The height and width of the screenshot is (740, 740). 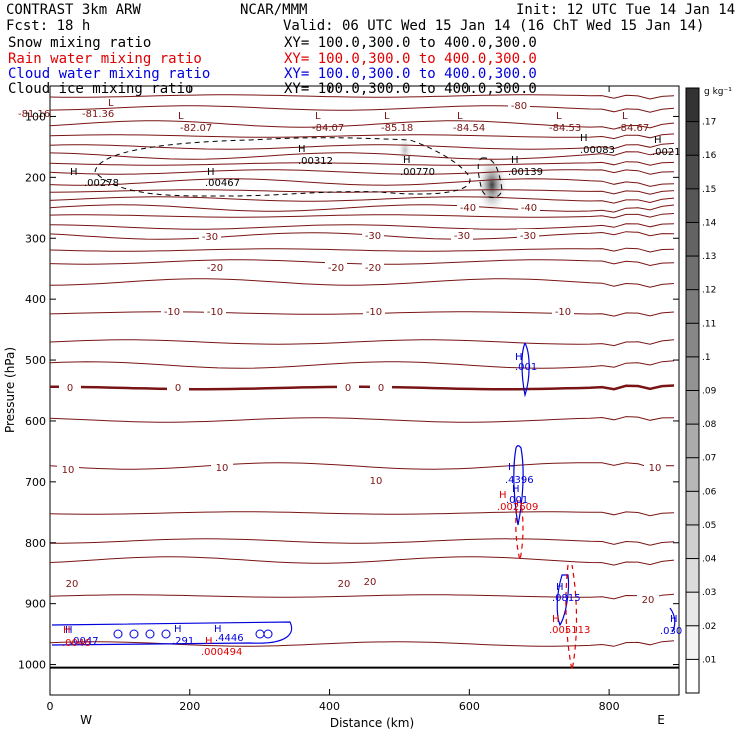 I want to click on x-tick-label: 600, so click(x=469, y=706).